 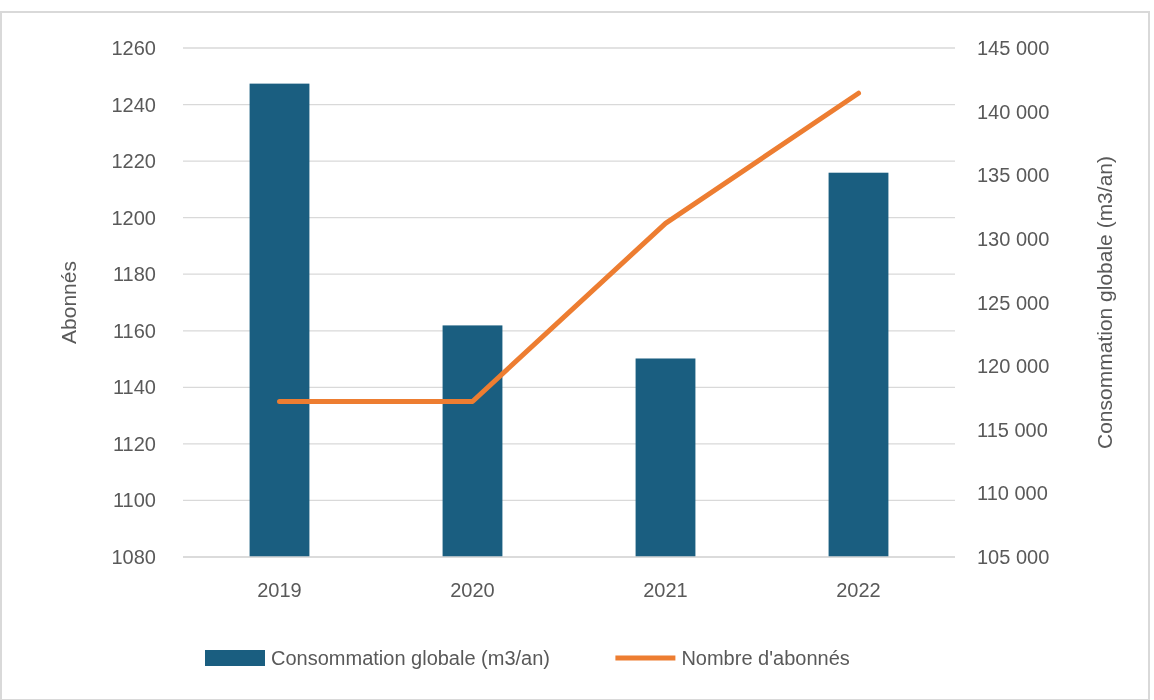 I want to click on y-tick-label: 1100, so click(x=134, y=500).